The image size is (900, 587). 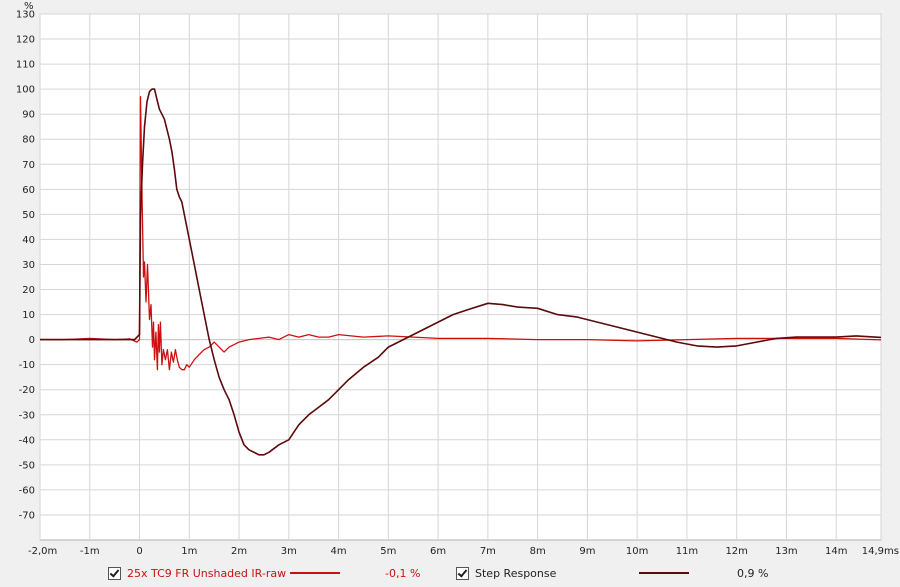 I want to click on legend-item-step: Step Response, so click(x=506, y=573).